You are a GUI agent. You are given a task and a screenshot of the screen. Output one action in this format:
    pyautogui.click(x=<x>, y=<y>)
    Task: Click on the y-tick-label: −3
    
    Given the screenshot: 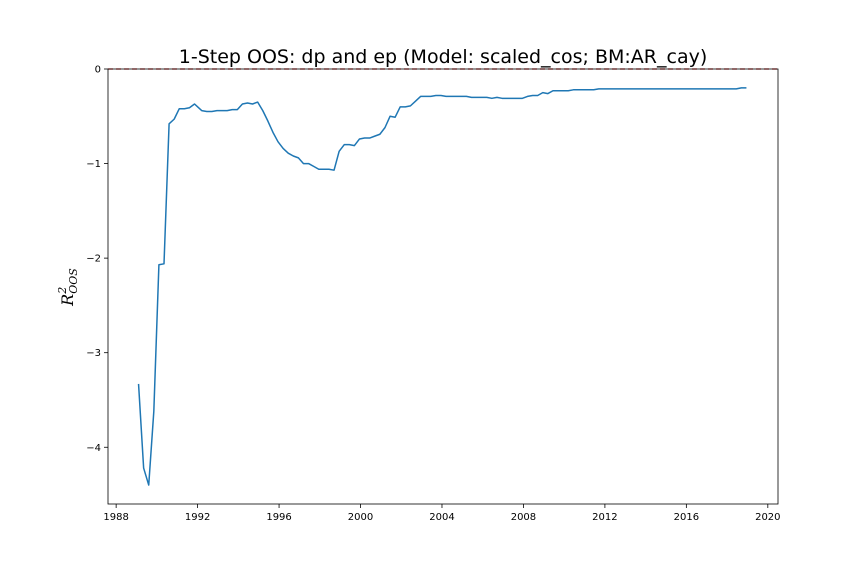 What is the action you would take?
    pyautogui.click(x=93, y=353)
    